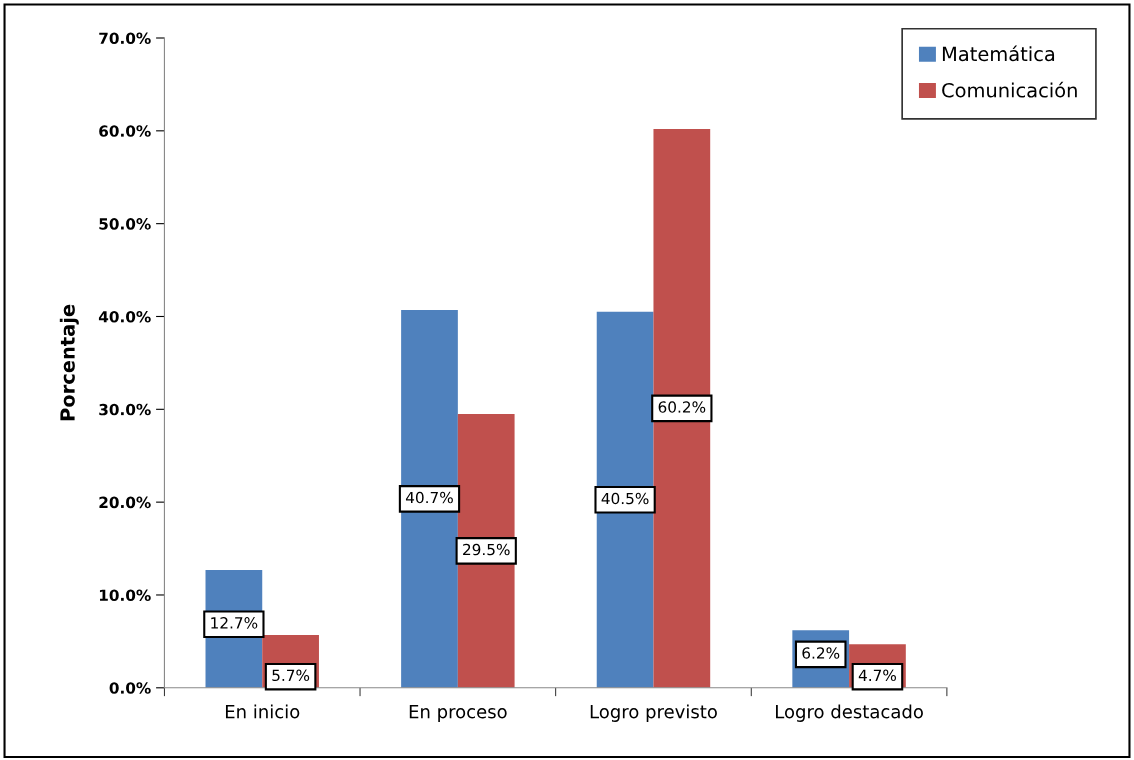  I want to click on data-label: 40.5%, so click(625, 498).